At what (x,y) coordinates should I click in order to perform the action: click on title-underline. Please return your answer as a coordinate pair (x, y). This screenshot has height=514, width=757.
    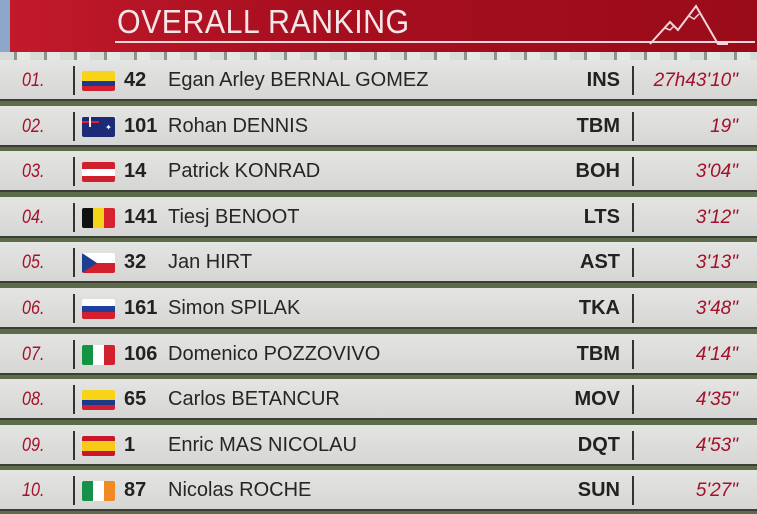
    Looking at the image, I should click on (435, 42).